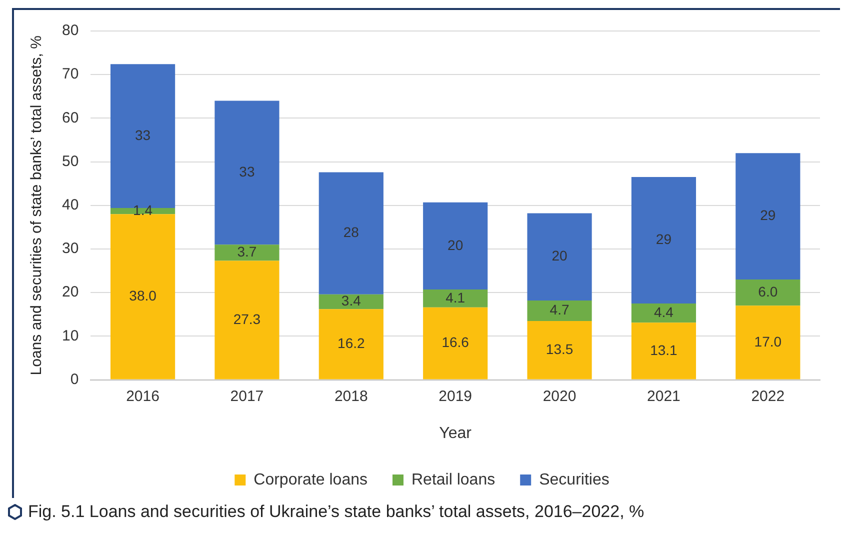  What do you see at coordinates (143, 396) in the screenshot?
I see `x-tick-label: 2016` at bounding box center [143, 396].